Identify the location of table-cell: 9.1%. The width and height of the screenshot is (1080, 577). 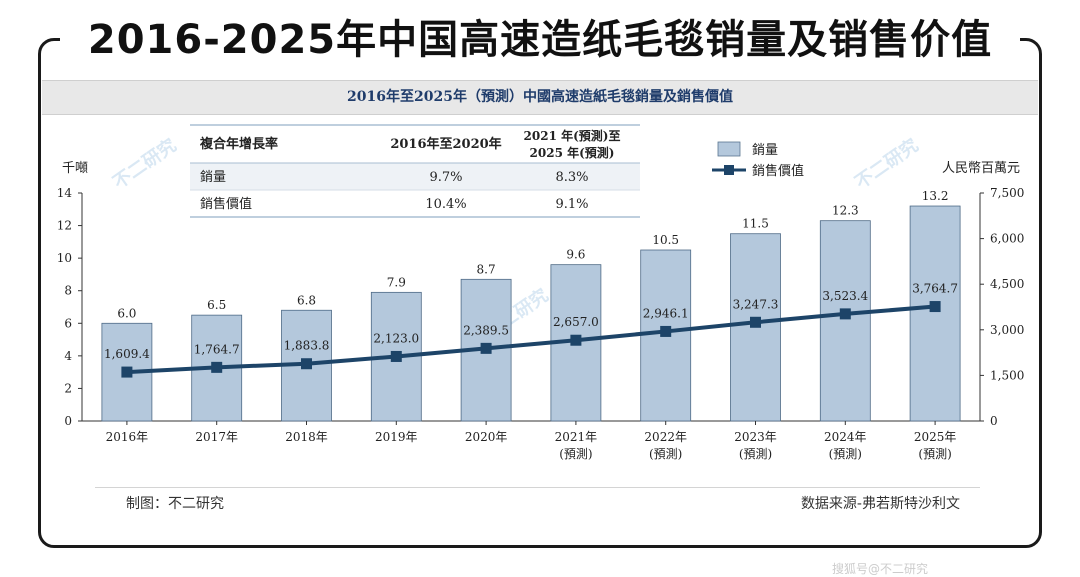
(571, 204).